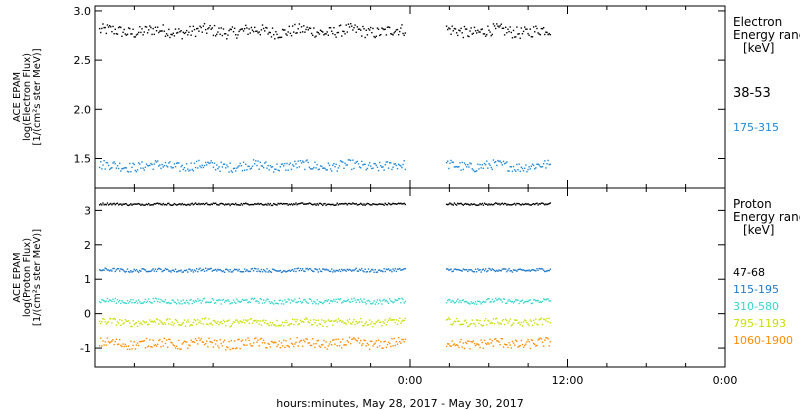  Describe the element at coordinates (758, 48) in the screenshot. I see `legend-title-line: [keV]` at that location.